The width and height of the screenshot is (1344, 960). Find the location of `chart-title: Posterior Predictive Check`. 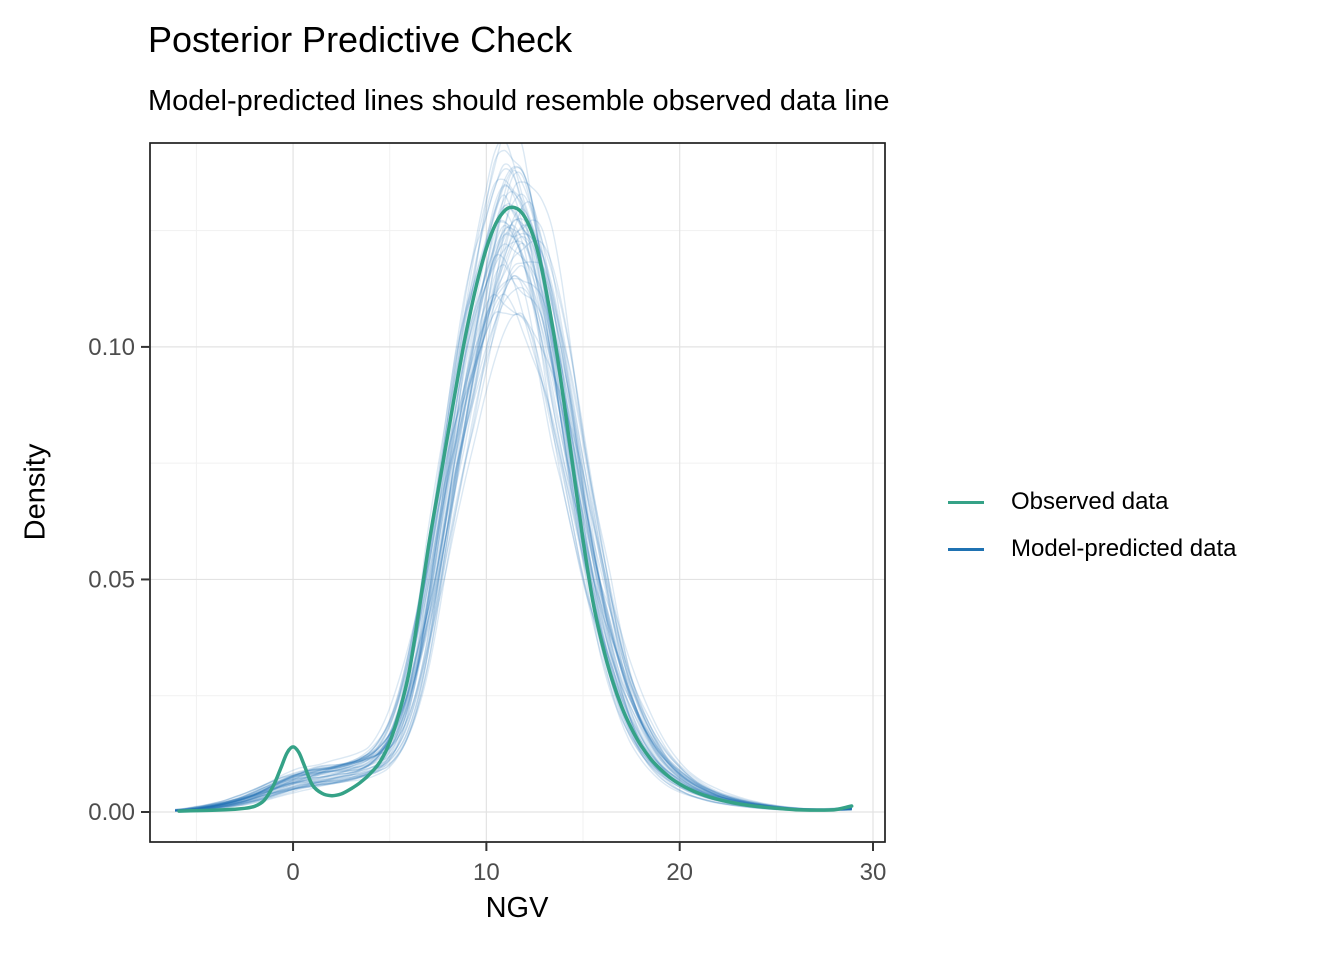

chart-title: Posterior Predictive Check is located at coordinates (360, 39).